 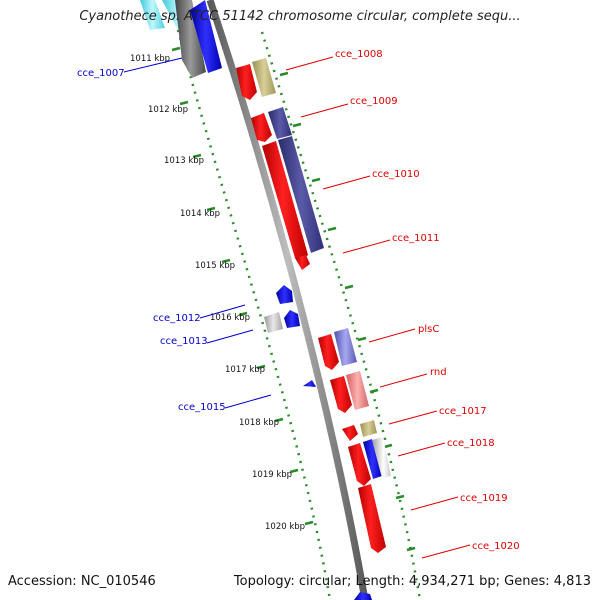 I want to click on accession-text: Accession: NC_010546, so click(x=82, y=581).